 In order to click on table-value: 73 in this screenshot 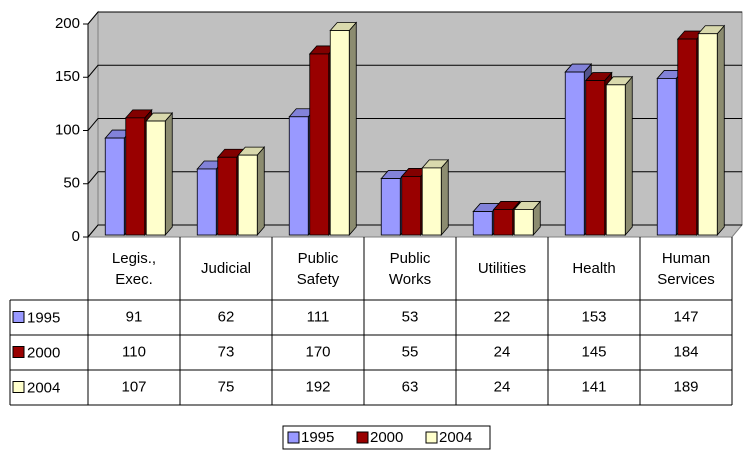, I will do `click(226, 351)`.